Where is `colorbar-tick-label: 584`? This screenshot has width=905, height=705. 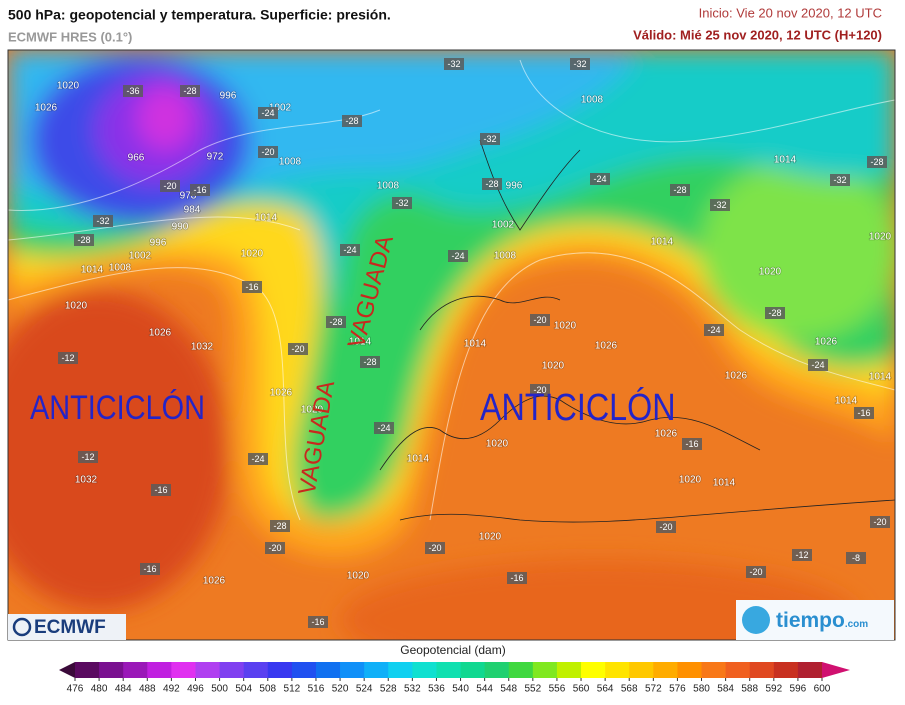 colorbar-tick-label: 584 is located at coordinates (725, 689).